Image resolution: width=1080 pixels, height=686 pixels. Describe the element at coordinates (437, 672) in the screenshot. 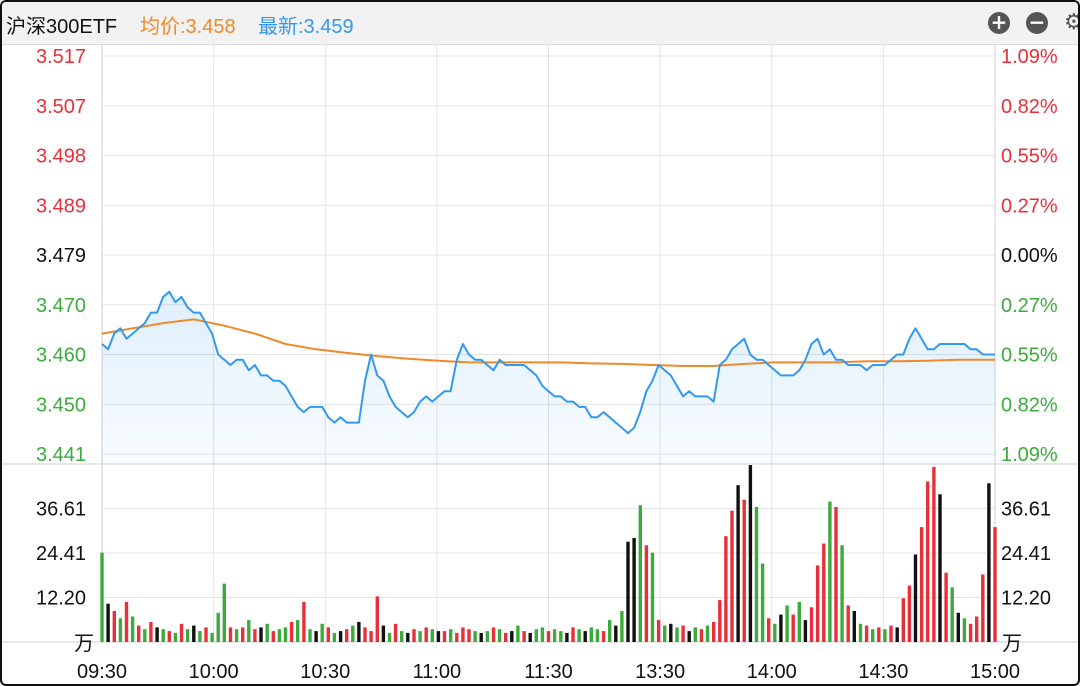

I see `time-tick-label: 11:00` at that location.